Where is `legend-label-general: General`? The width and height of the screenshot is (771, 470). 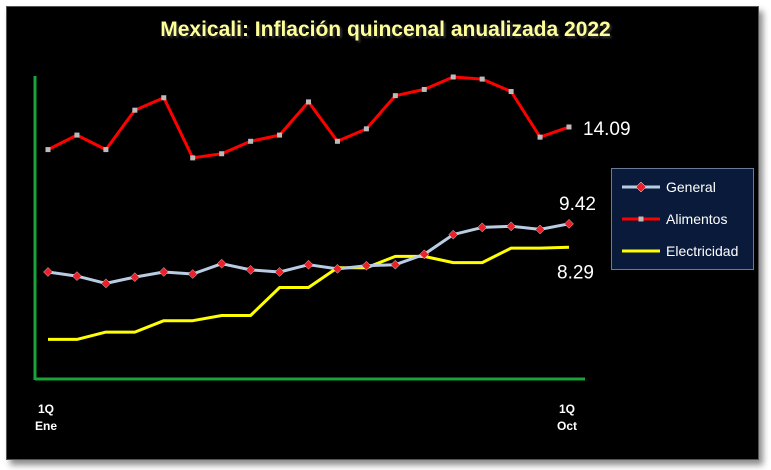 legend-label-general: General is located at coordinates (691, 187).